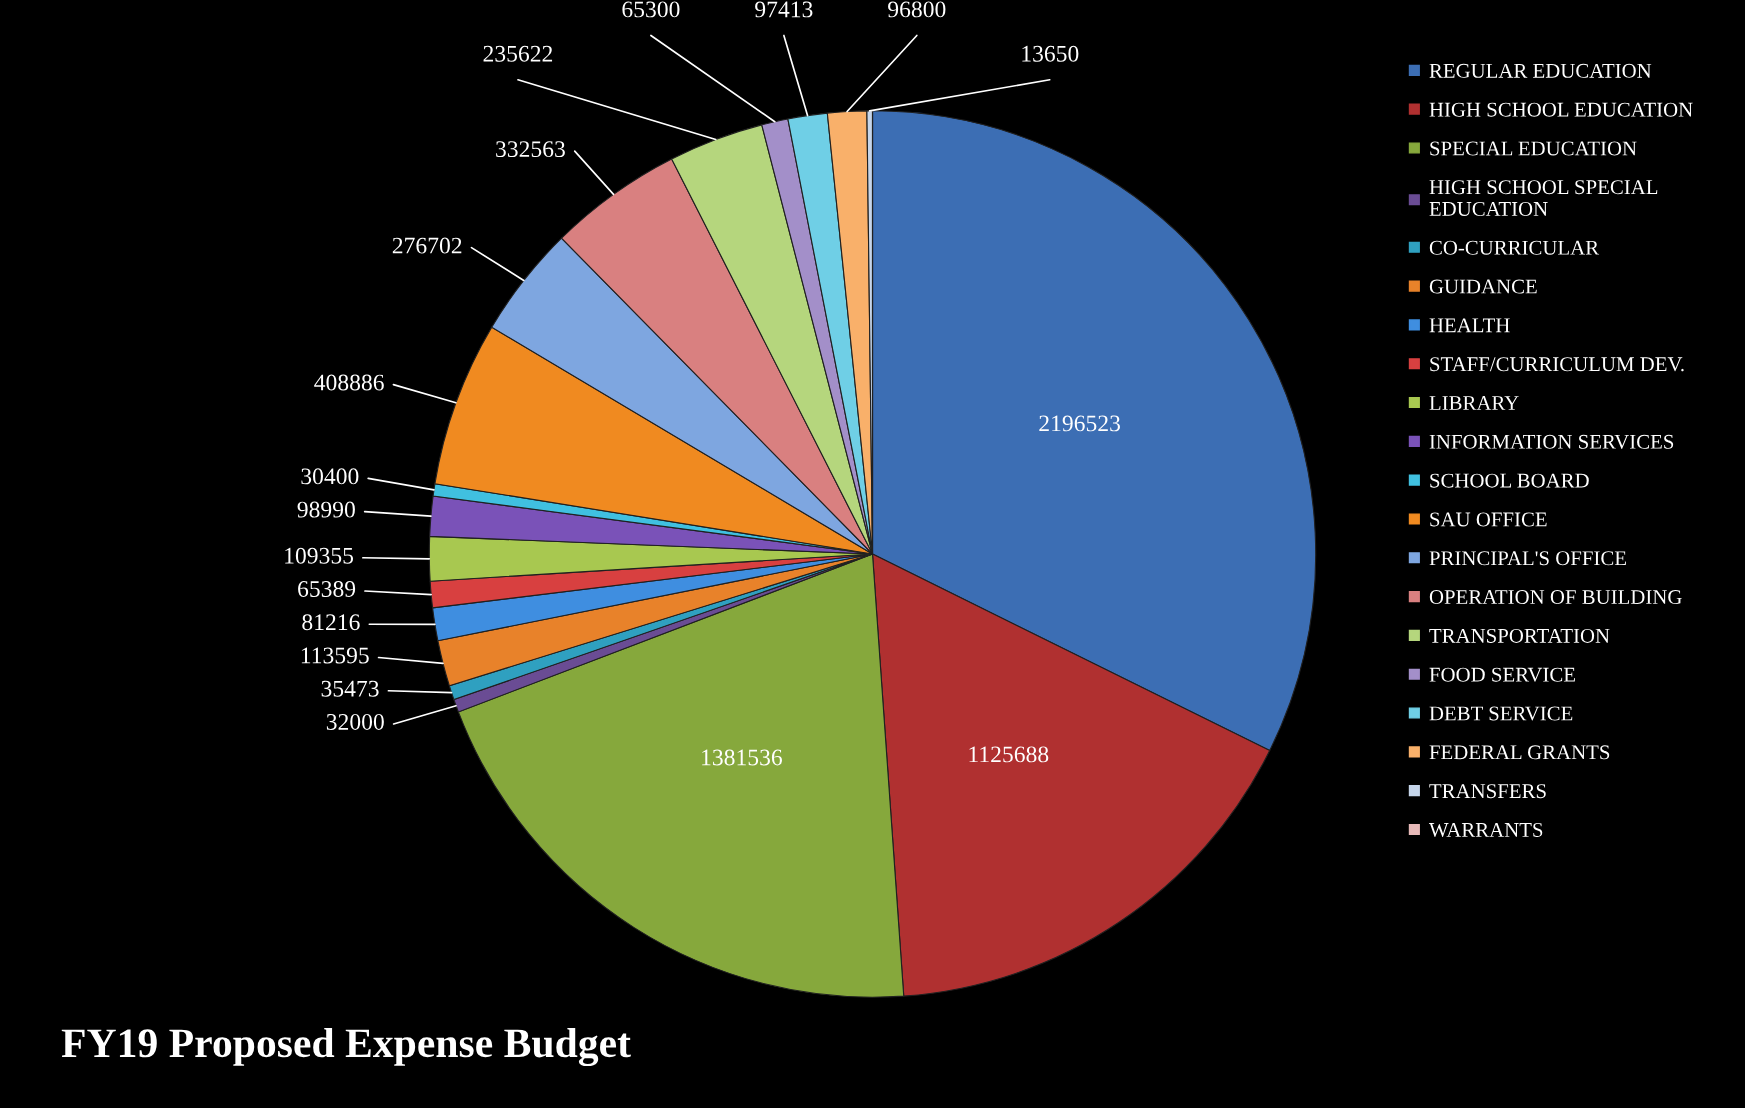  Describe the element at coordinates (1527, 558) in the screenshot. I see `legend-label: PRINCIPAL'S OFFICE` at that location.